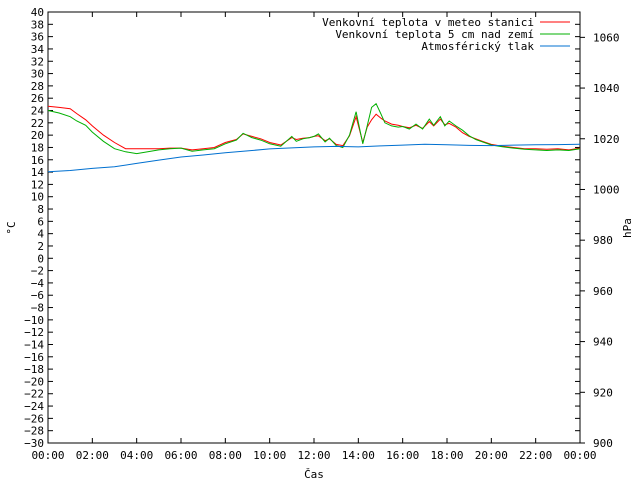 Image resolution: width=640 pixels, height=480 pixels. I want to click on y-tick-label: 40, so click(37, 12).